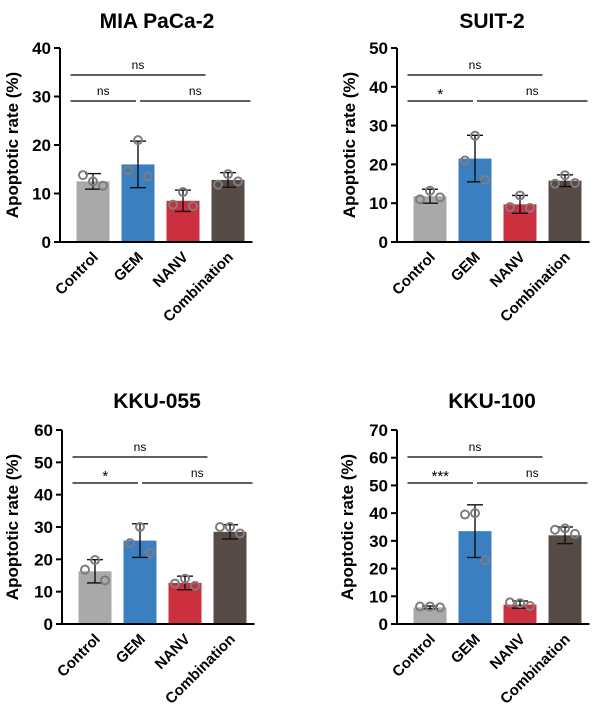 The height and width of the screenshot is (722, 596). I want to click on chart-title: SUIT-2, so click(491, 21).